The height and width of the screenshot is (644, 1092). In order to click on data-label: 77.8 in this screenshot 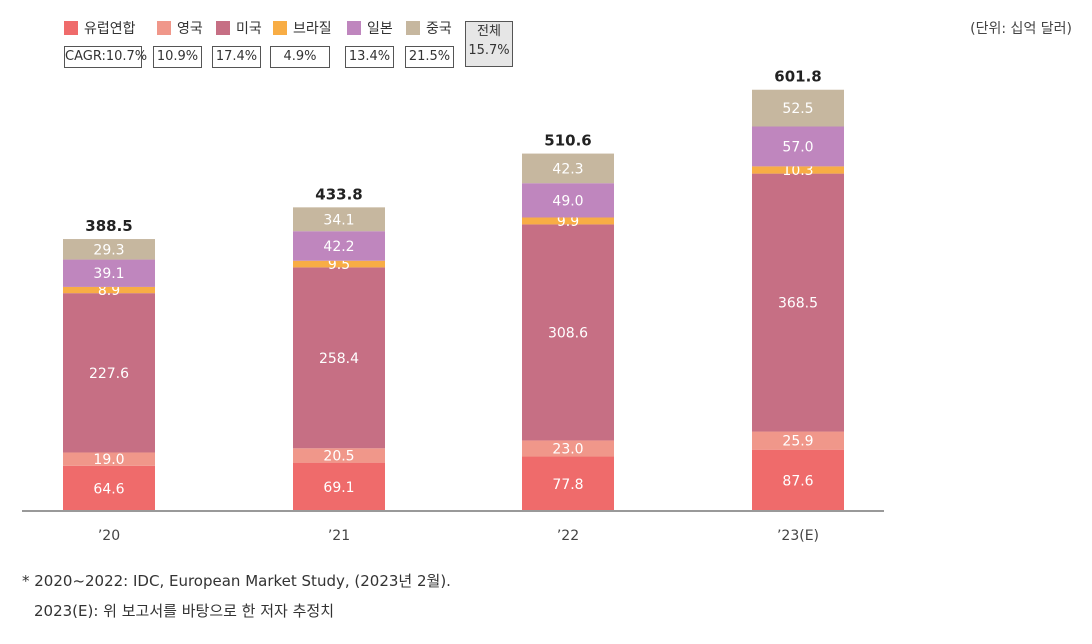, I will do `click(567, 485)`.